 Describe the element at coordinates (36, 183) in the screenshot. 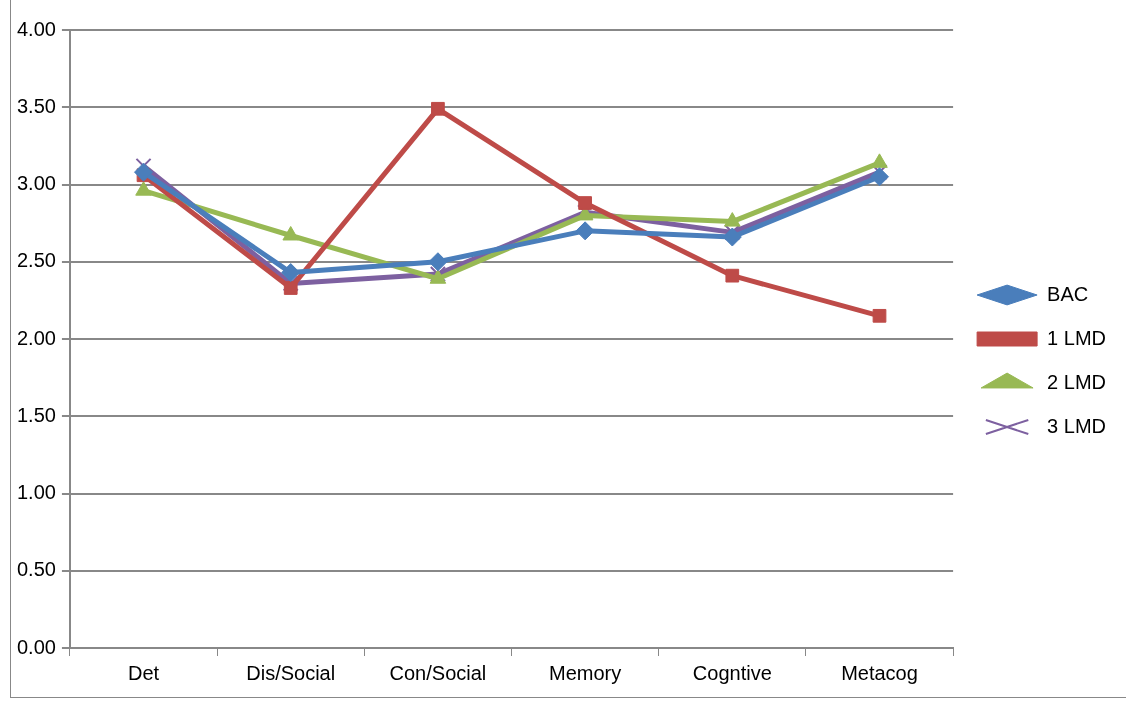

I see `y-tick-label: 3.00` at that location.